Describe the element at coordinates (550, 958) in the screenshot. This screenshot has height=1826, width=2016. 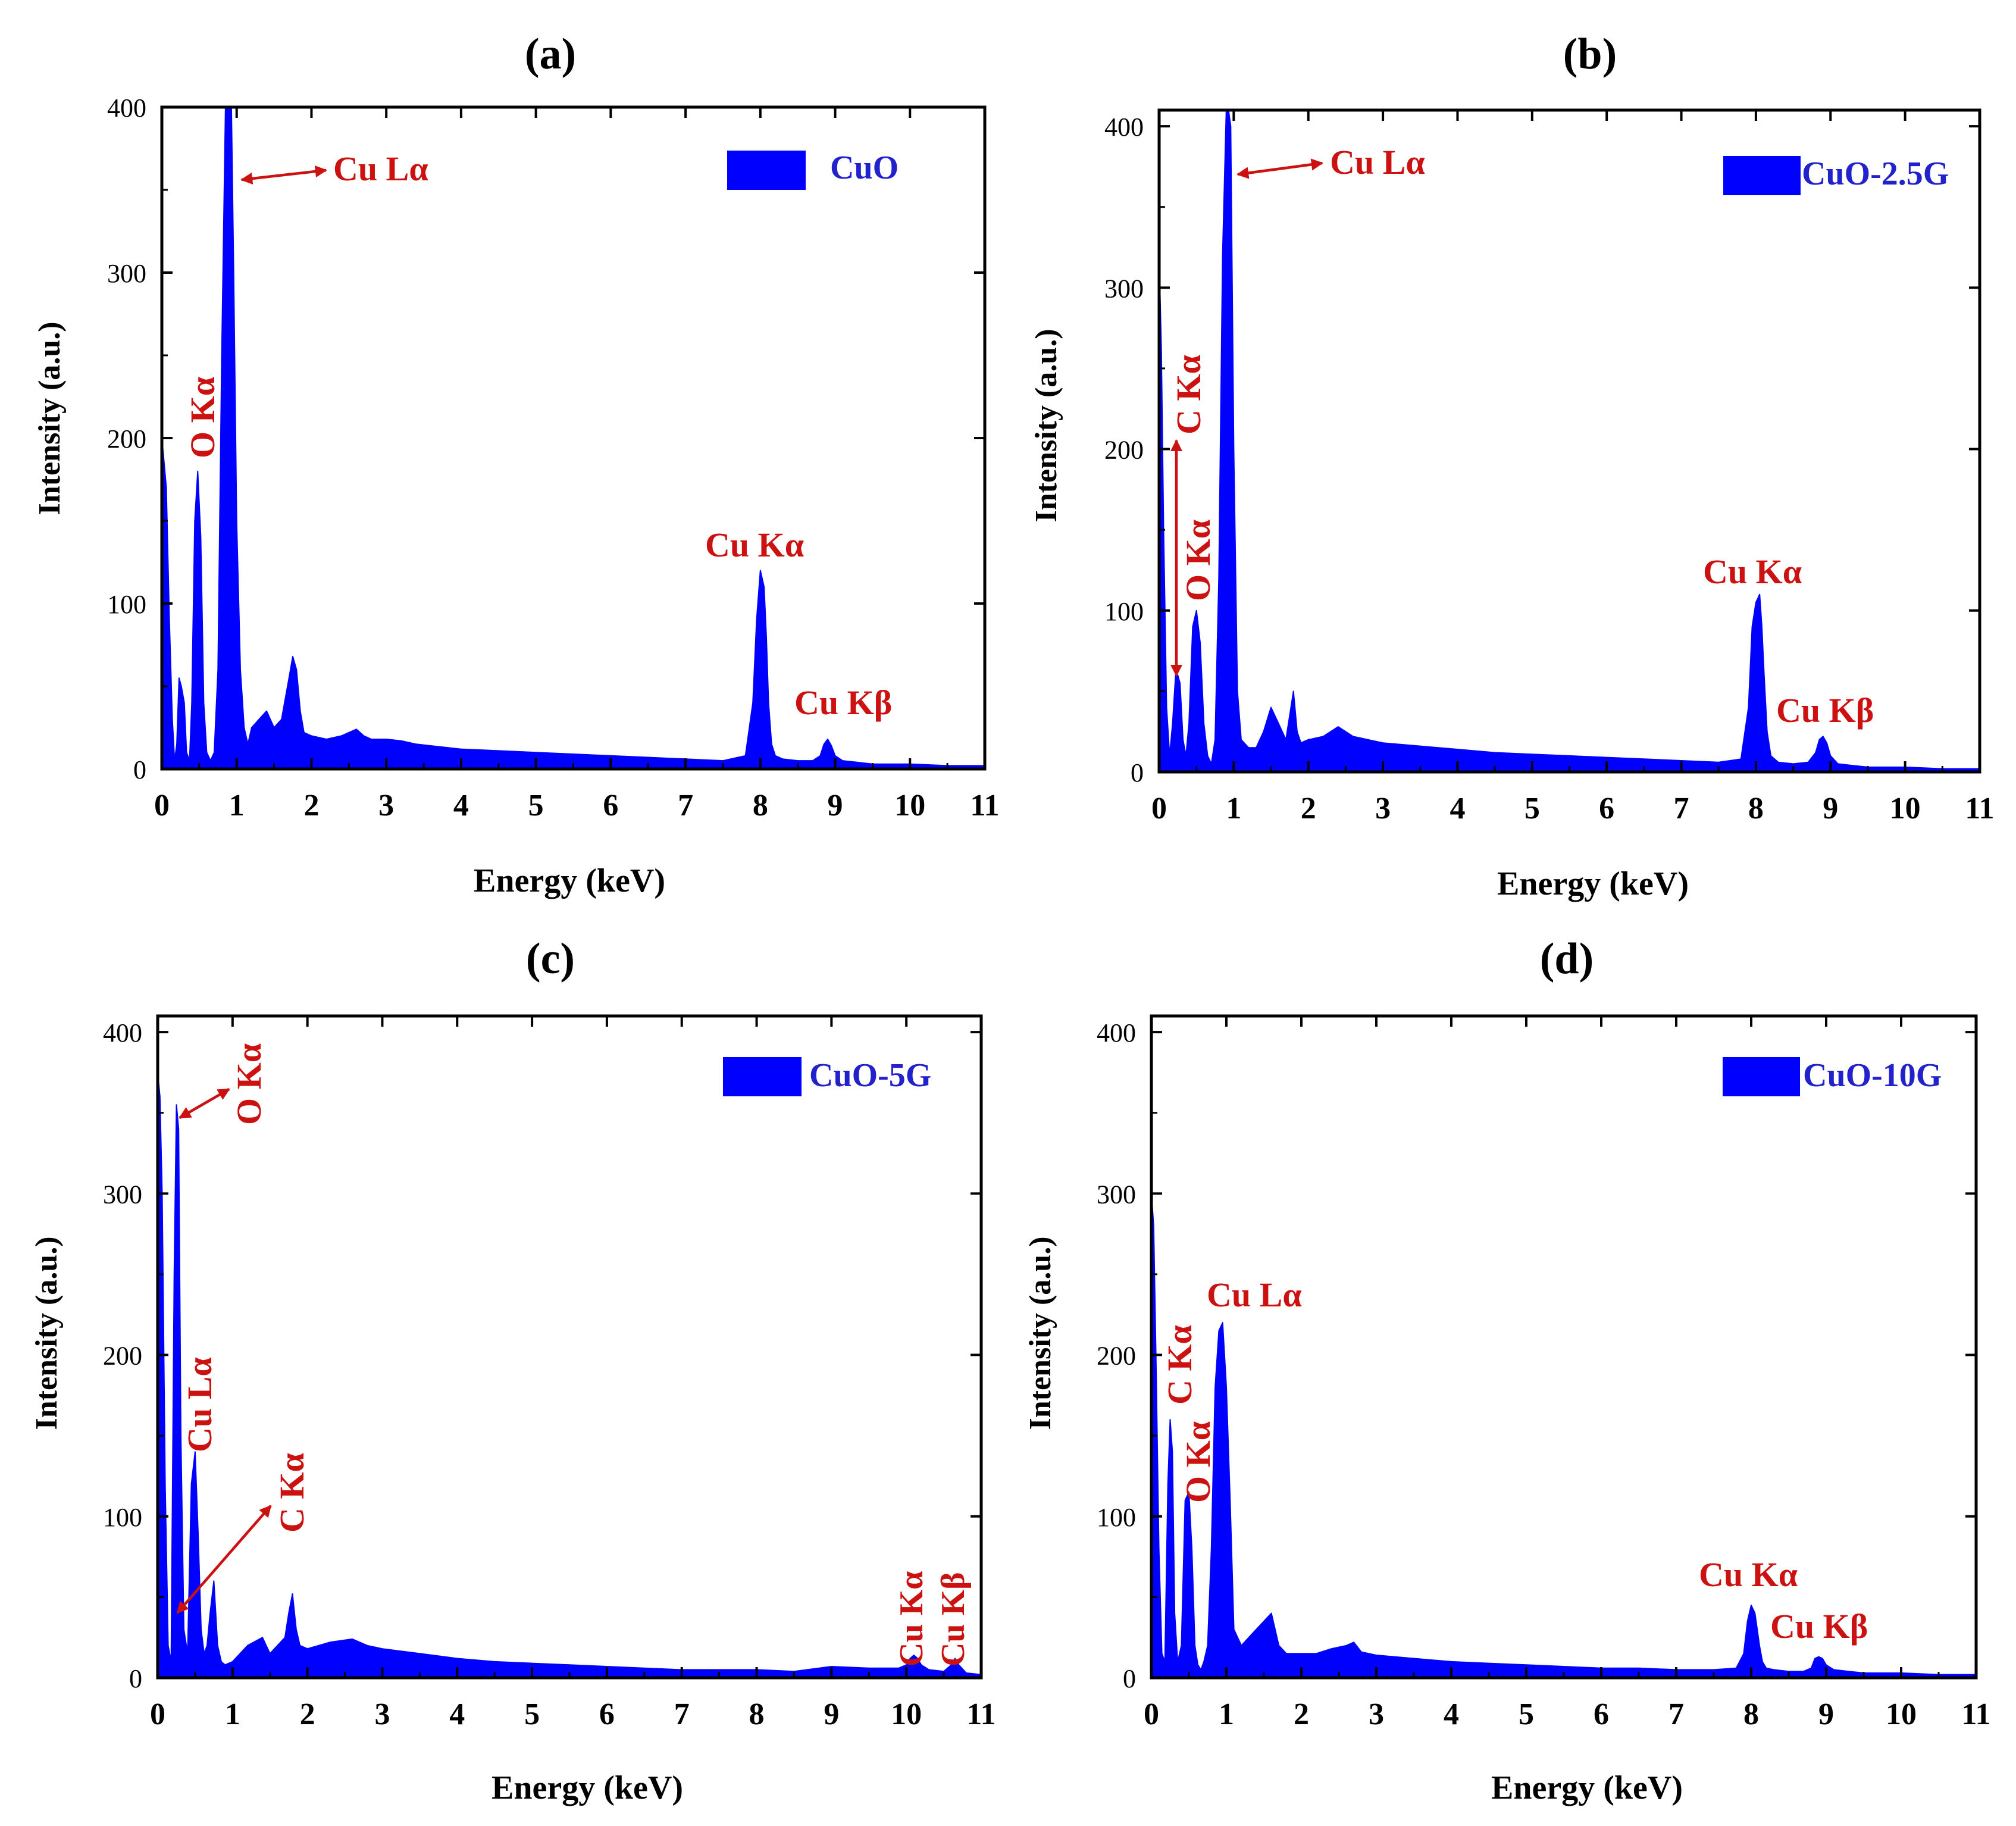
I see `panel-label: (c)` at that location.